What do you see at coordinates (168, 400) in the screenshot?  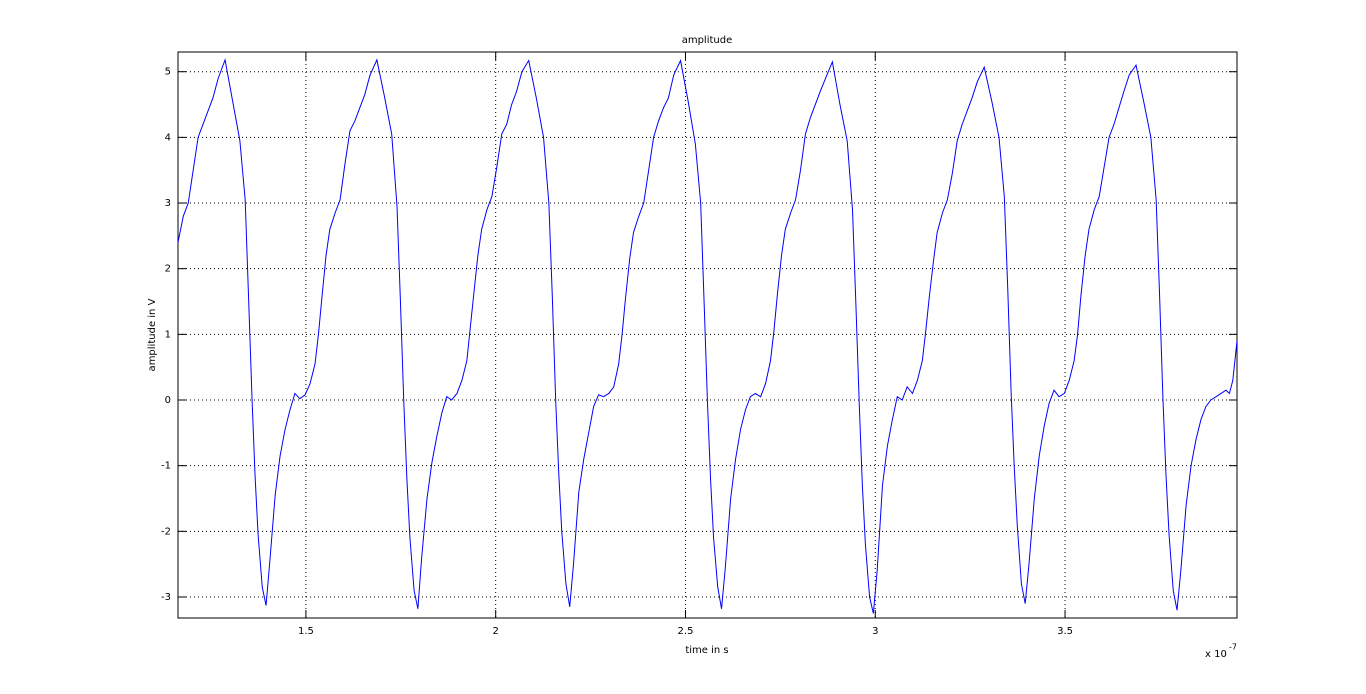 I see `y-tick-label: 0` at bounding box center [168, 400].